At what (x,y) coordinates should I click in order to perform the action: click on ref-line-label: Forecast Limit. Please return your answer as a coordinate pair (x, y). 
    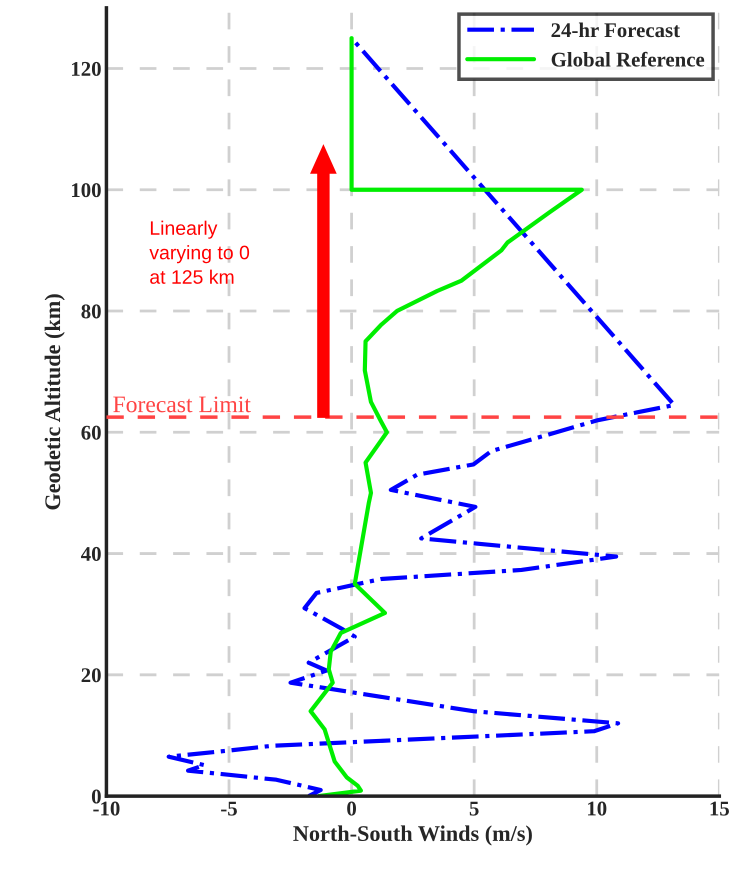
    Looking at the image, I should click on (182, 404).